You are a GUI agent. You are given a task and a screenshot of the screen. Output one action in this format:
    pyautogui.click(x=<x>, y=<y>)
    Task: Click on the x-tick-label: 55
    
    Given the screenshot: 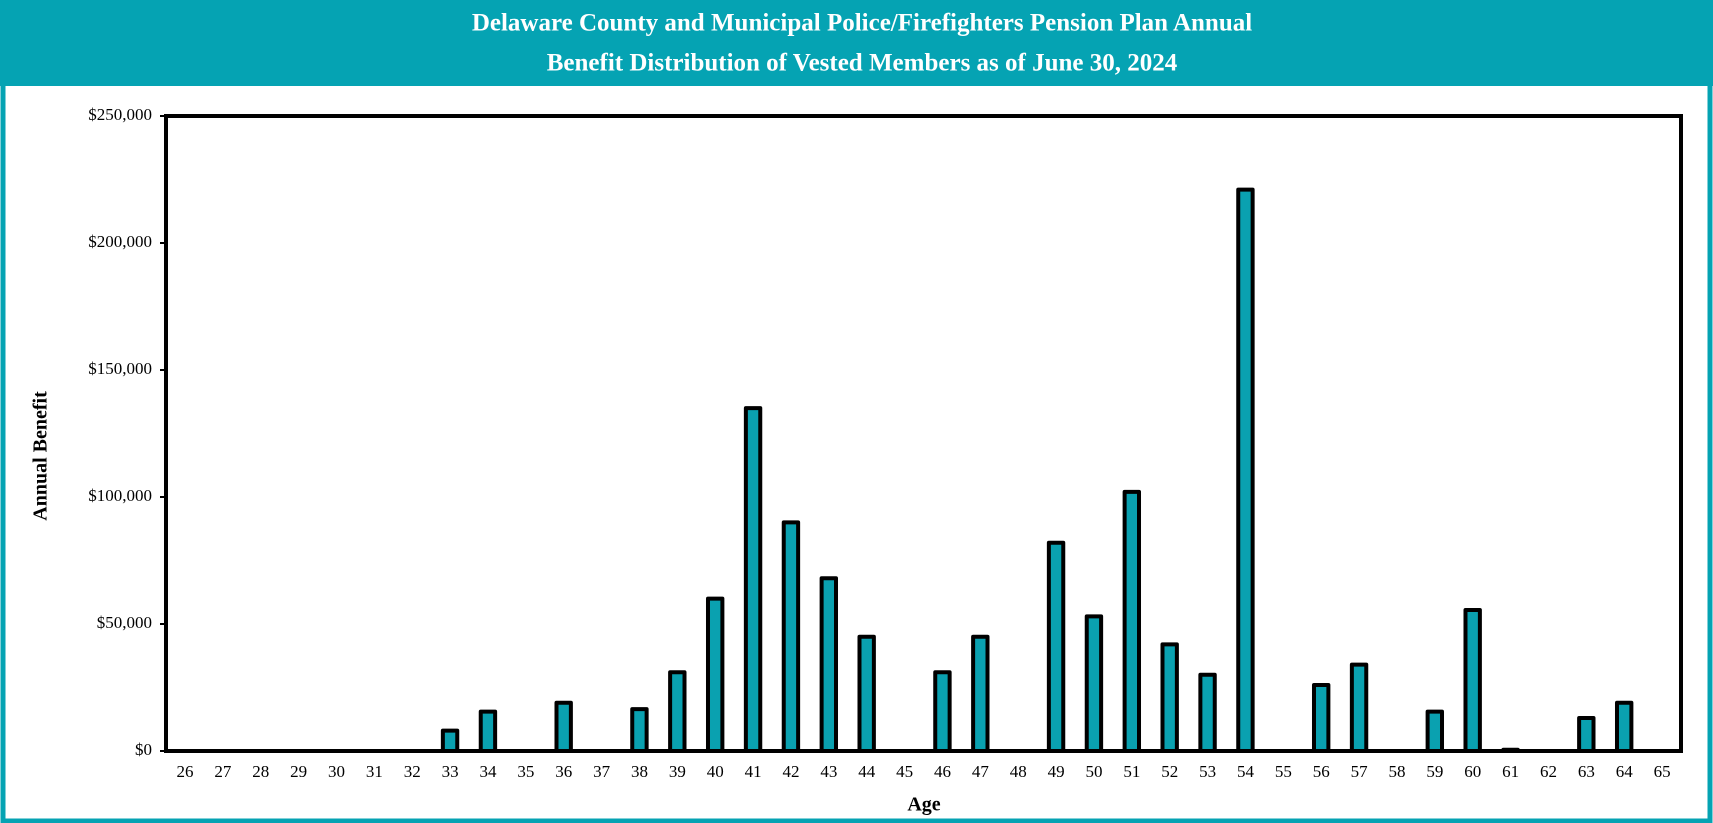 What is the action you would take?
    pyautogui.click(x=1283, y=771)
    